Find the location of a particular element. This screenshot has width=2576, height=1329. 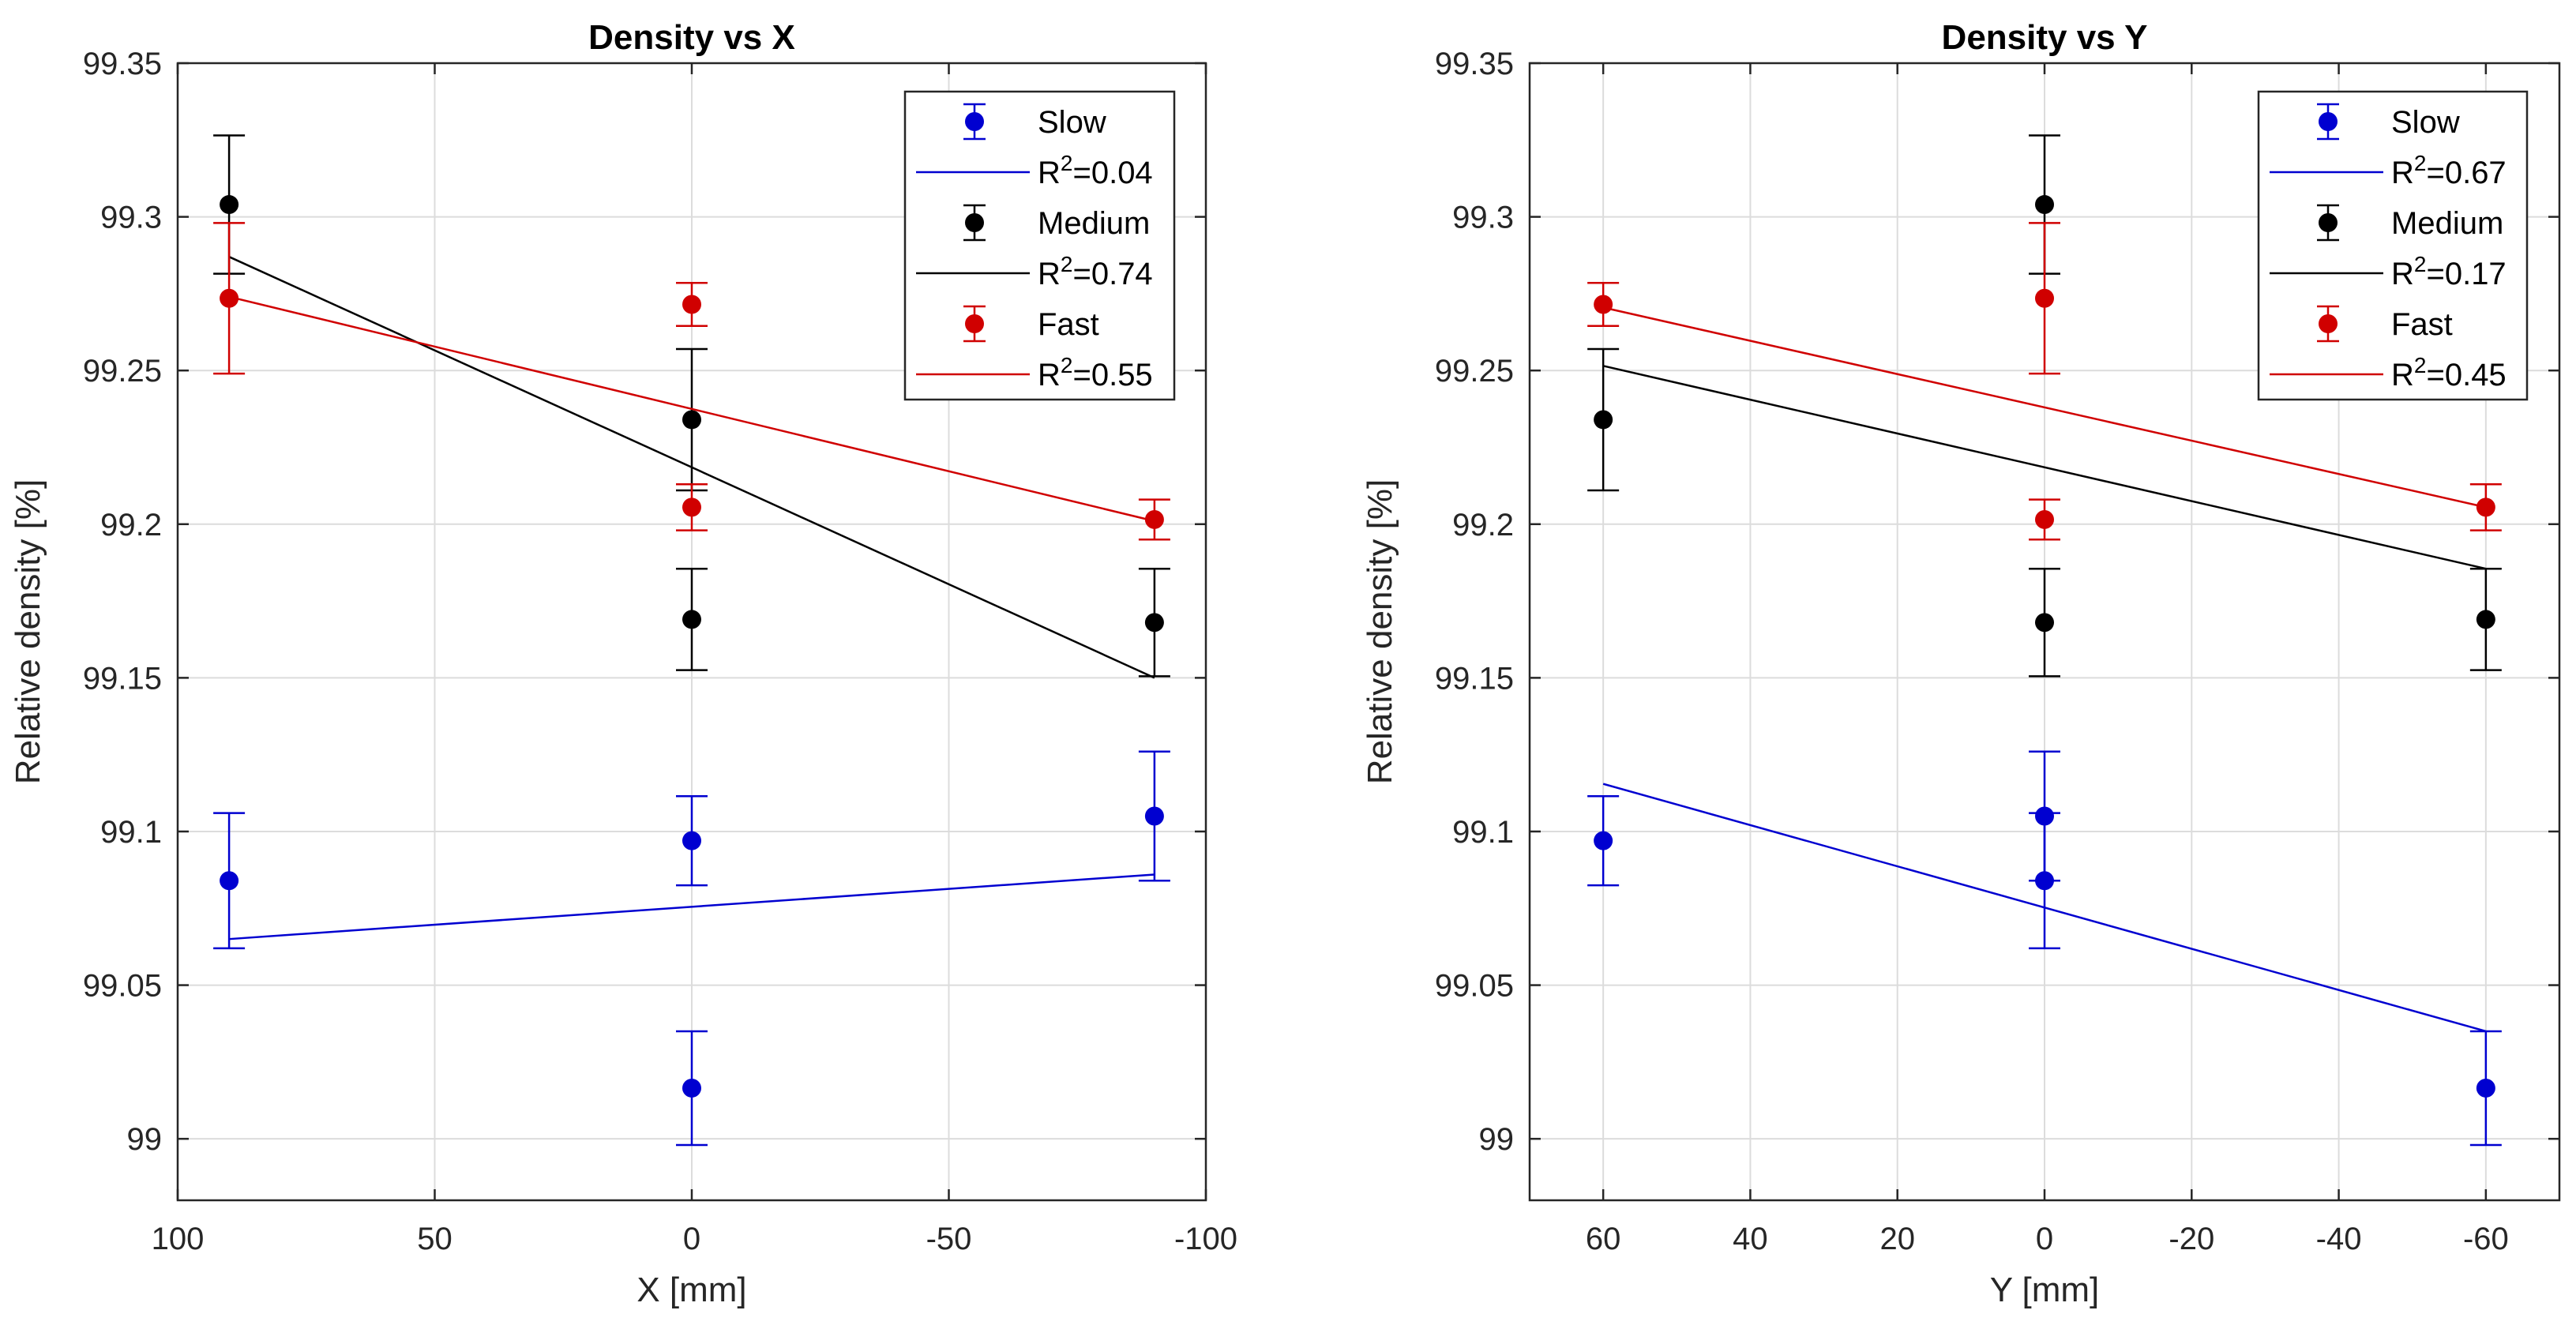

chart-1-legend-fast-r-symbol: R is located at coordinates (1049, 375).